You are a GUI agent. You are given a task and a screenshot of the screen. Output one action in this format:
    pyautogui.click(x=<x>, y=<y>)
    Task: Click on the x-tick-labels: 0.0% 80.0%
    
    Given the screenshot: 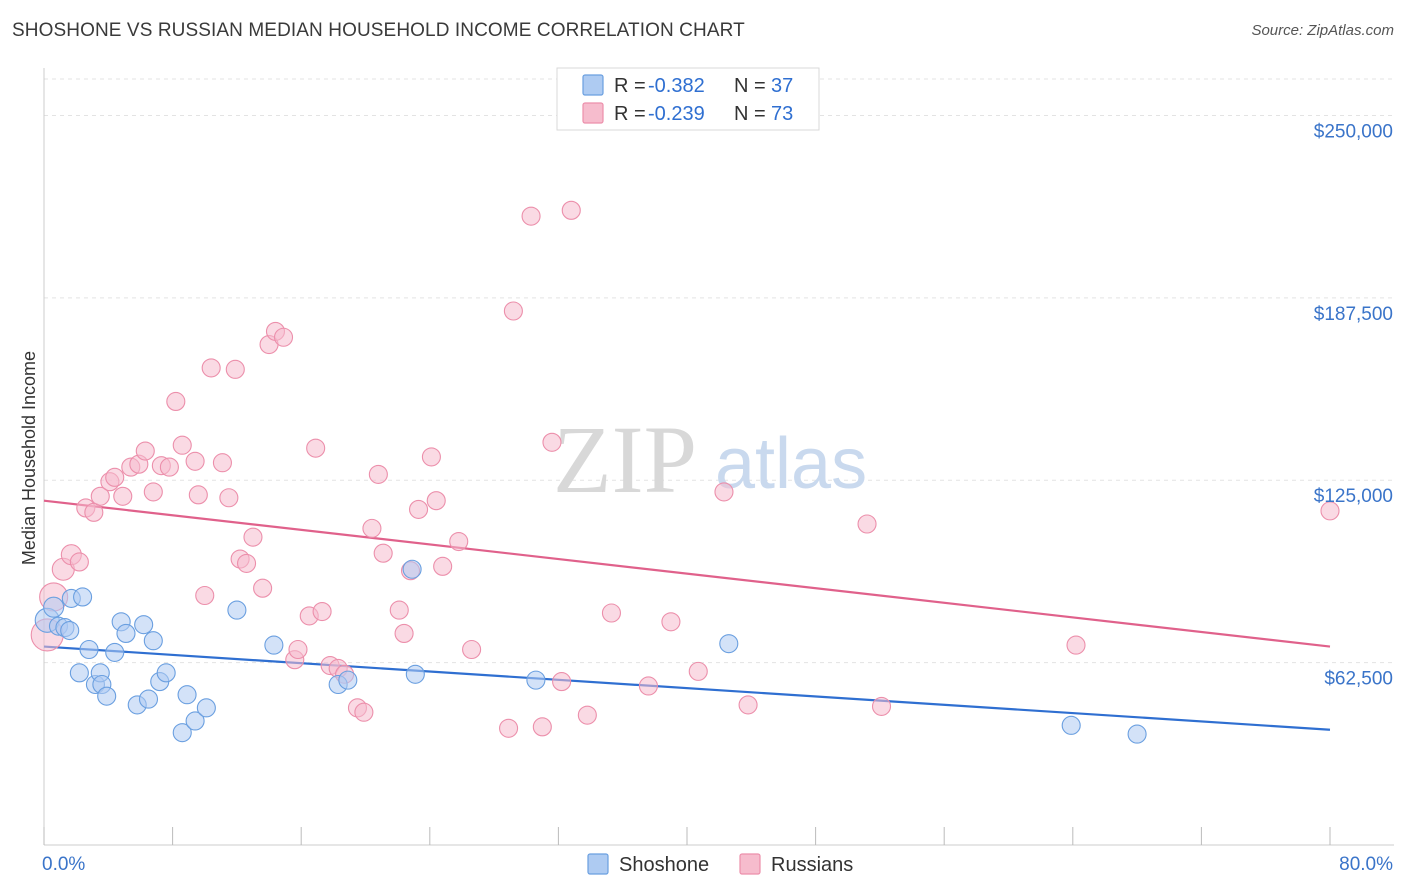 What is the action you would take?
    pyautogui.click(x=717, y=864)
    